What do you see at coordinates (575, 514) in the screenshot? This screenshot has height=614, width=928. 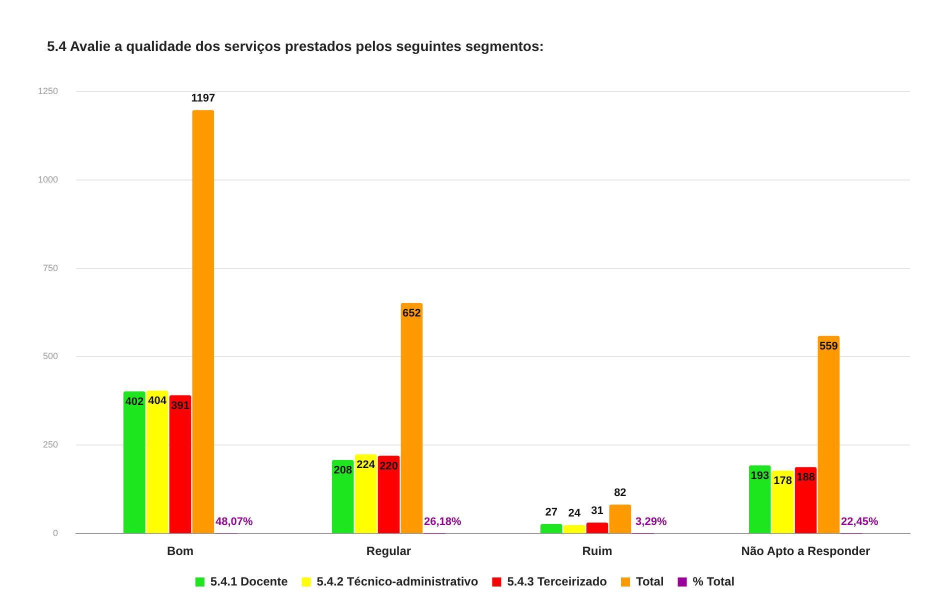 I see `data-label: 24` at bounding box center [575, 514].